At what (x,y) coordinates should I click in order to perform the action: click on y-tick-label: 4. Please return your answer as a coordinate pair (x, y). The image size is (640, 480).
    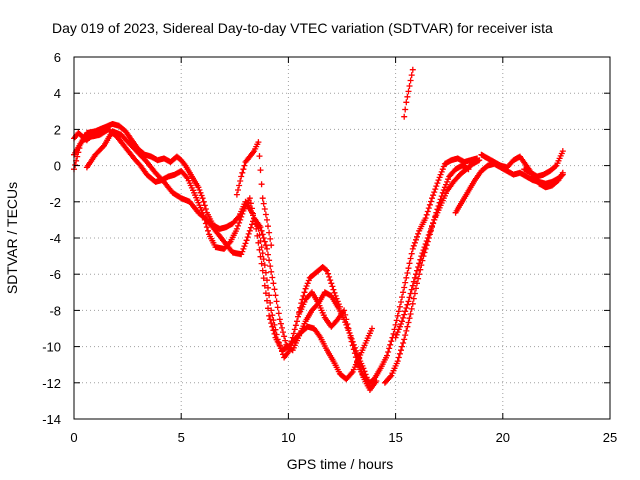
    Looking at the image, I should click on (57, 93).